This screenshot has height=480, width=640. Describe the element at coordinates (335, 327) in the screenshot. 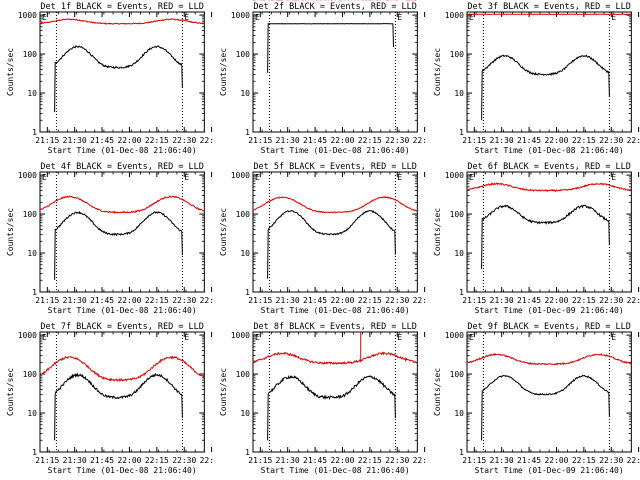

I see `chart-title: Det 8f BLACK = Events, RED = LLD` at that location.